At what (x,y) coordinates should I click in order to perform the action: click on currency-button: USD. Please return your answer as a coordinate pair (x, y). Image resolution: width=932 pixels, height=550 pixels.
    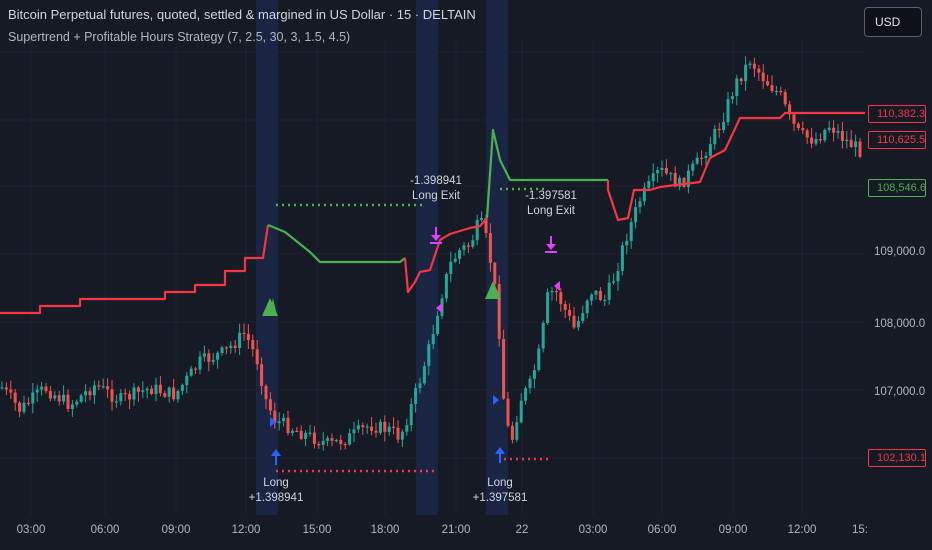
    Looking at the image, I should click on (893, 22).